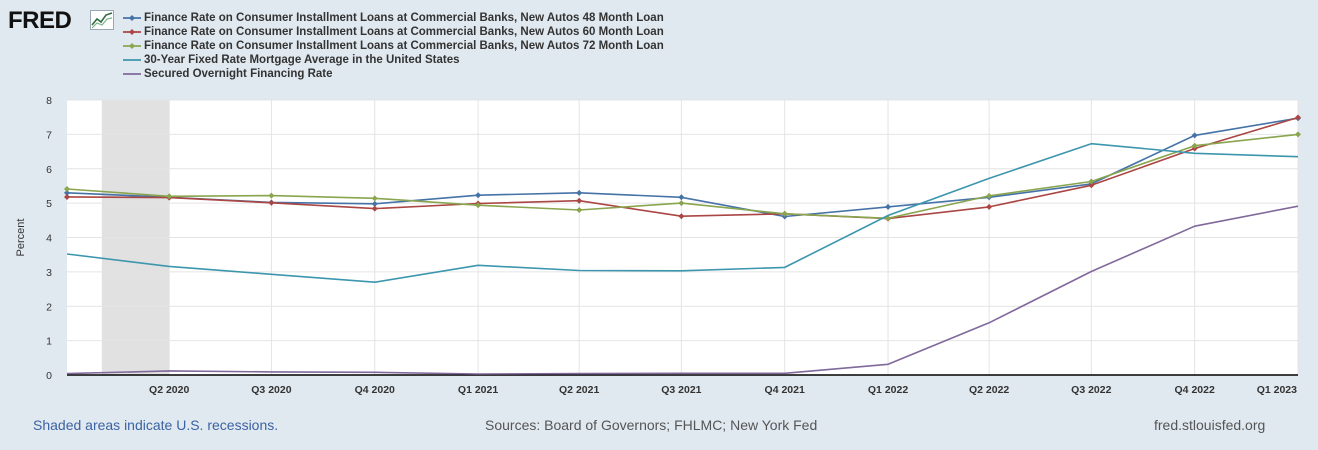  What do you see at coordinates (21, 238) in the screenshot?
I see `y-axis-label: Percent` at bounding box center [21, 238].